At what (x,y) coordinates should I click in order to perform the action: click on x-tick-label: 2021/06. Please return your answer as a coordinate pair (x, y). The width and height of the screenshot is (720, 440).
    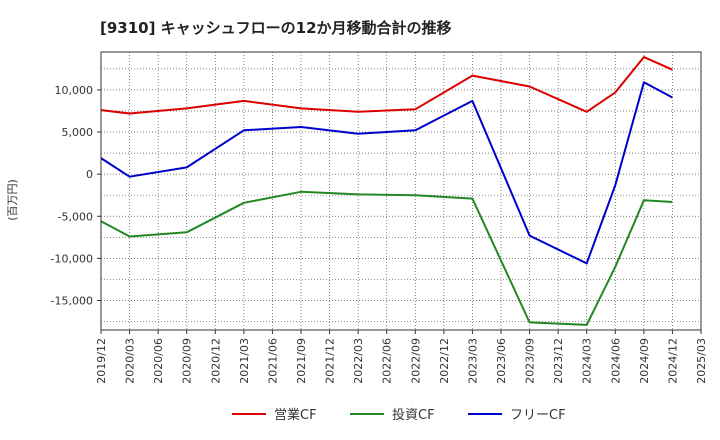
    Looking at the image, I should click on (272, 361).